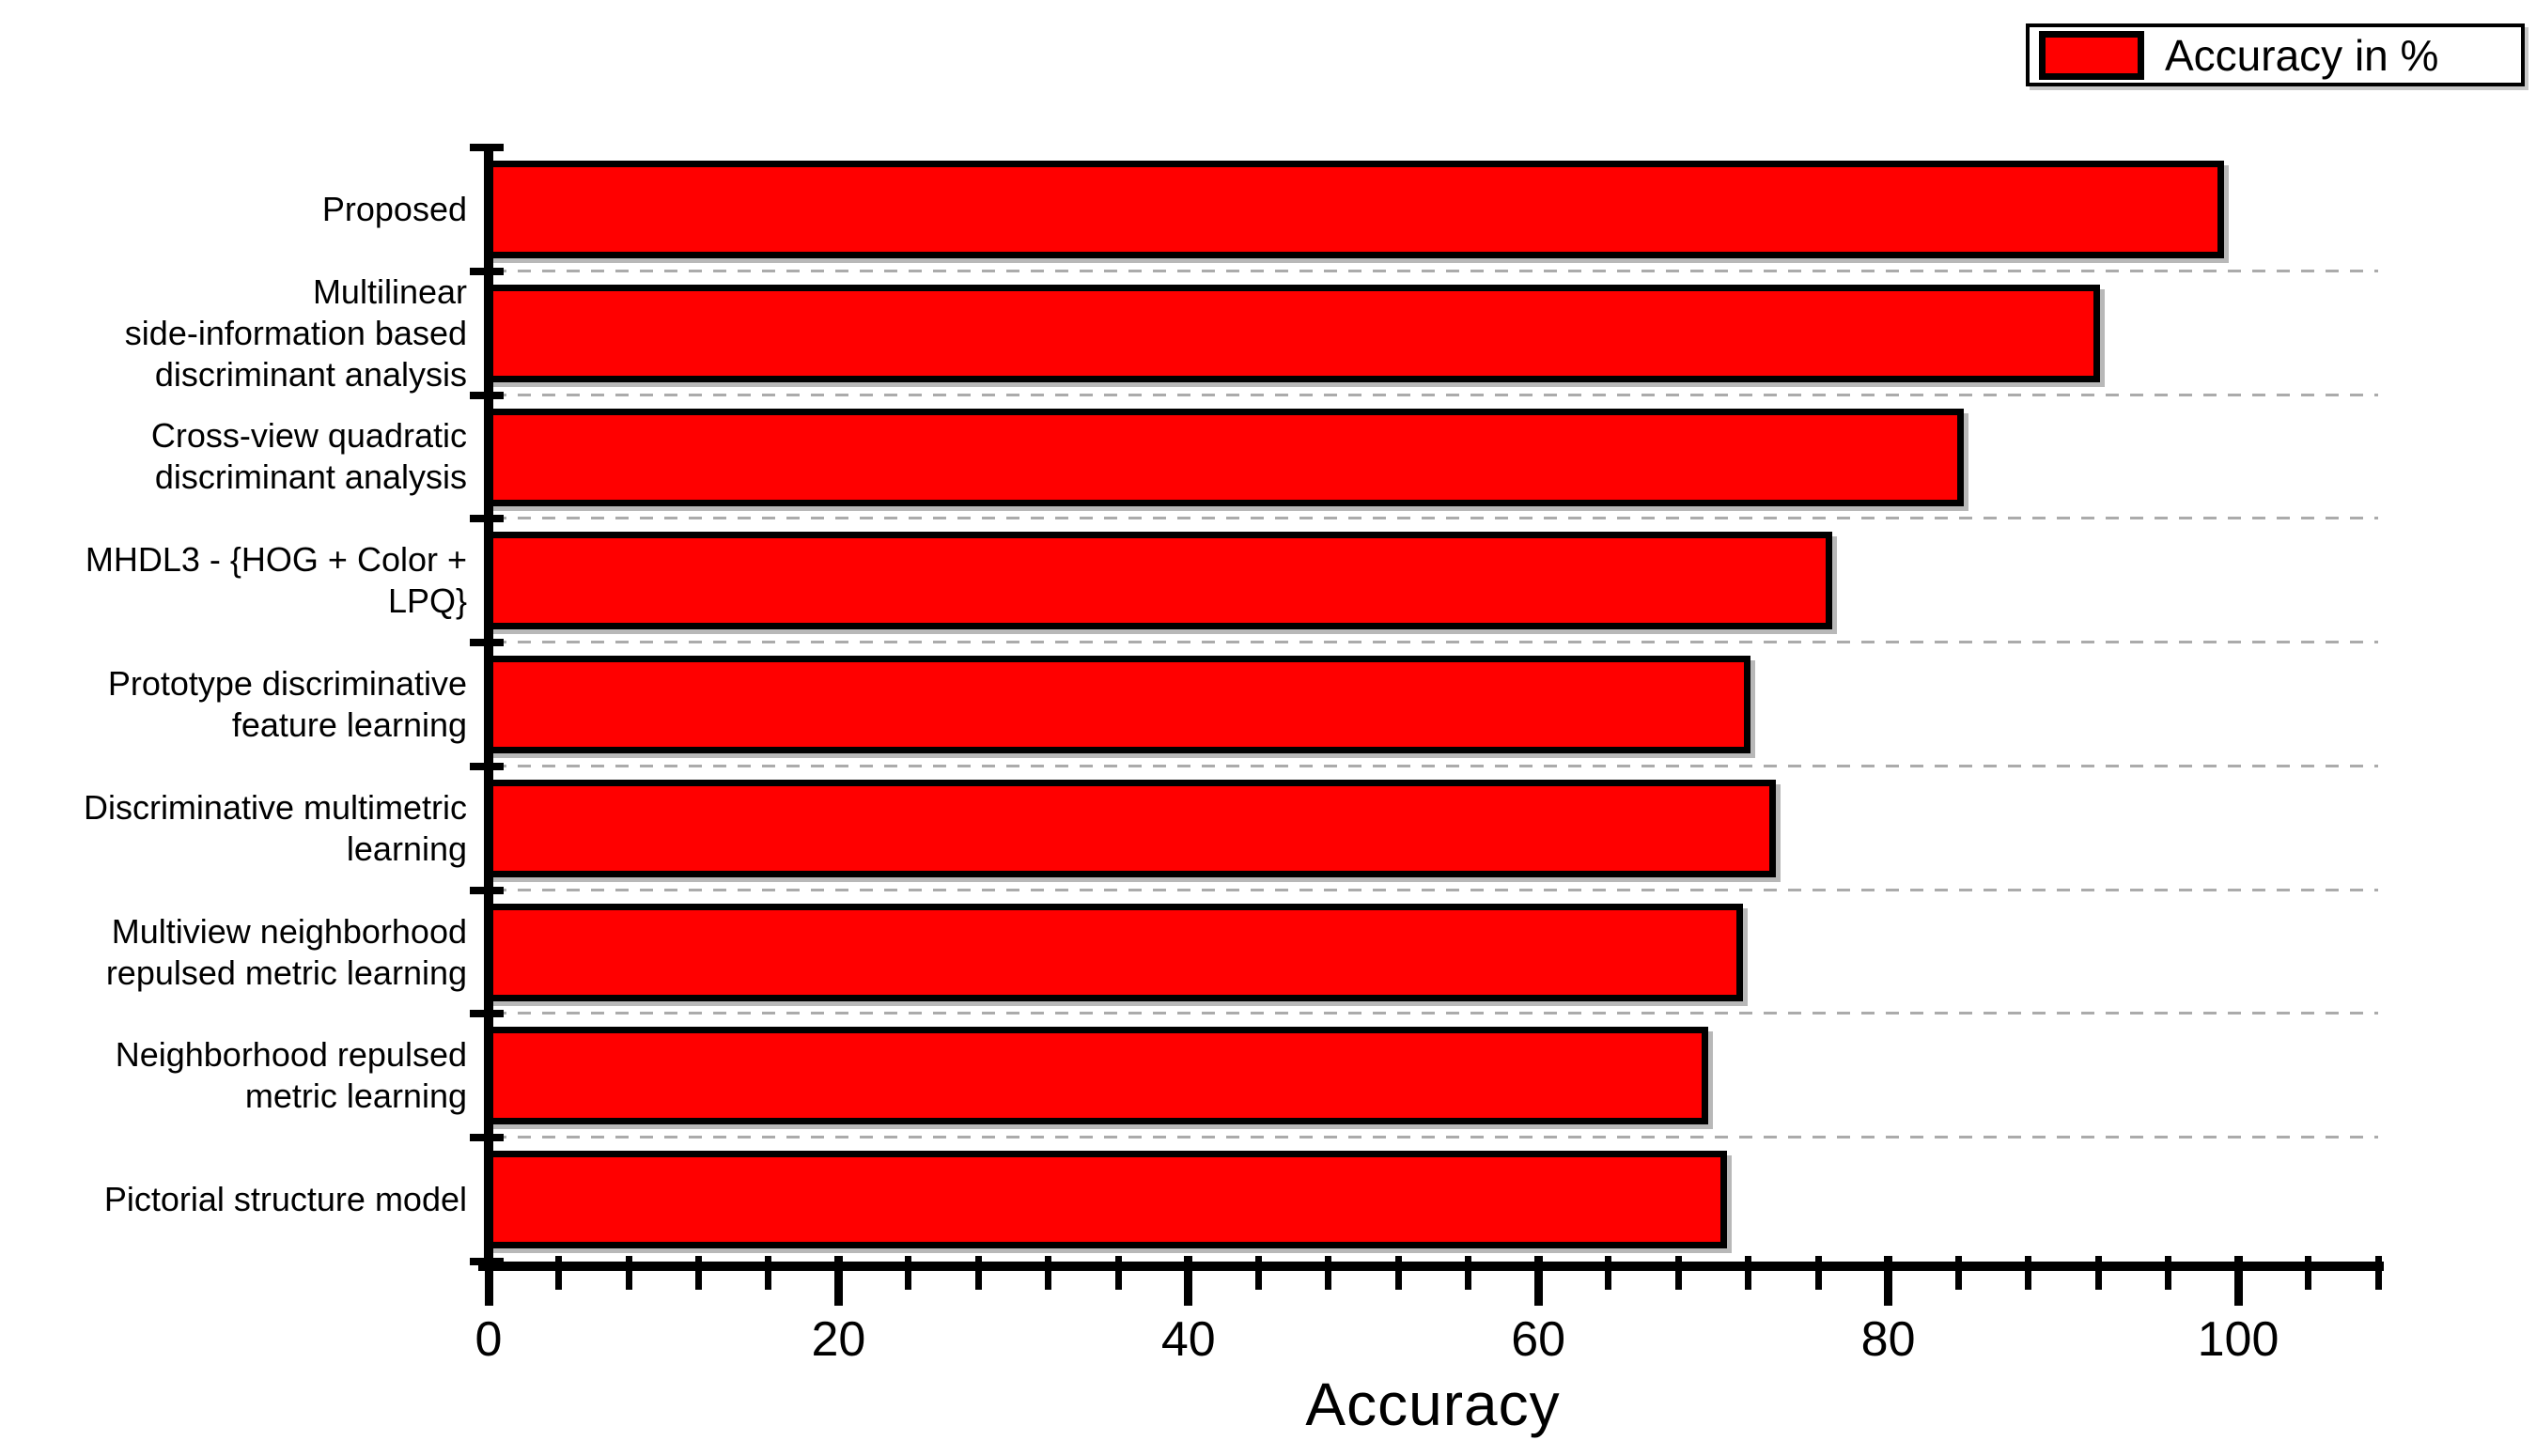  Describe the element at coordinates (394, 208) in the screenshot. I see `category-label: Proposed` at that location.